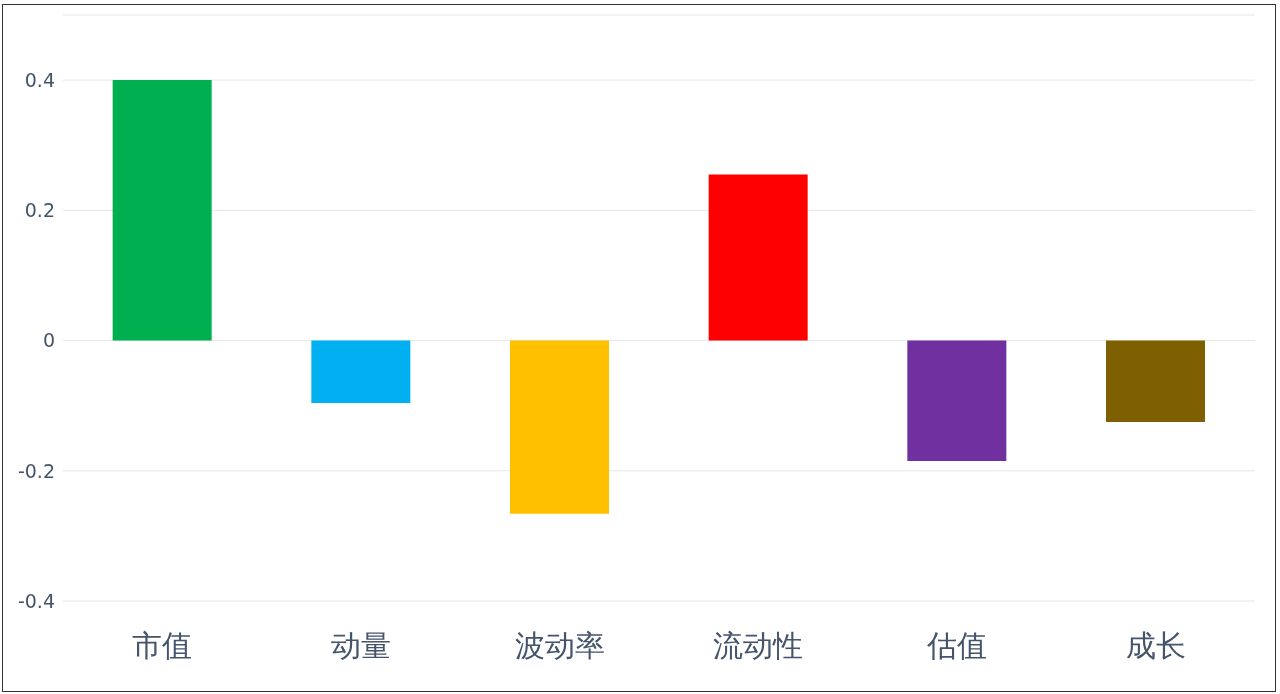 The height and width of the screenshot is (694, 1280). What do you see at coordinates (39, 210) in the screenshot?
I see `y-tick-label: 0.2` at bounding box center [39, 210].